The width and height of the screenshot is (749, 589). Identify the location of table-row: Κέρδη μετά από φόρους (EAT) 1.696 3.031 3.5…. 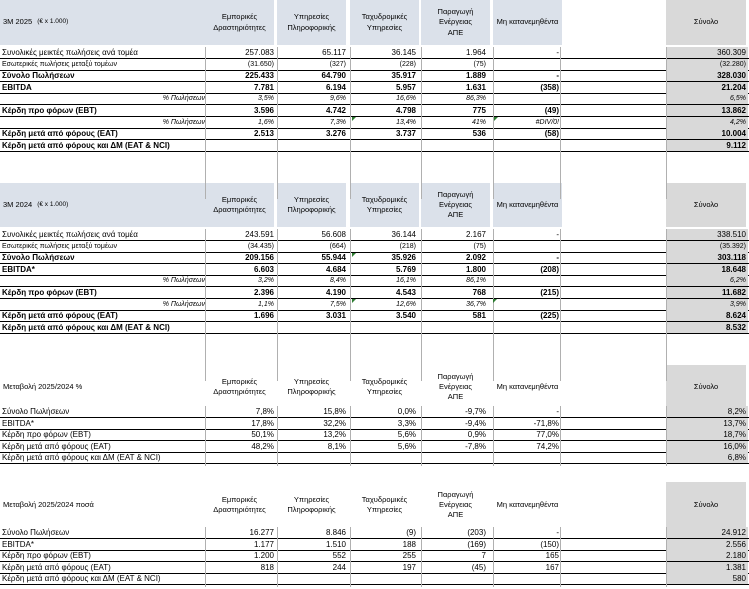
(374, 316).